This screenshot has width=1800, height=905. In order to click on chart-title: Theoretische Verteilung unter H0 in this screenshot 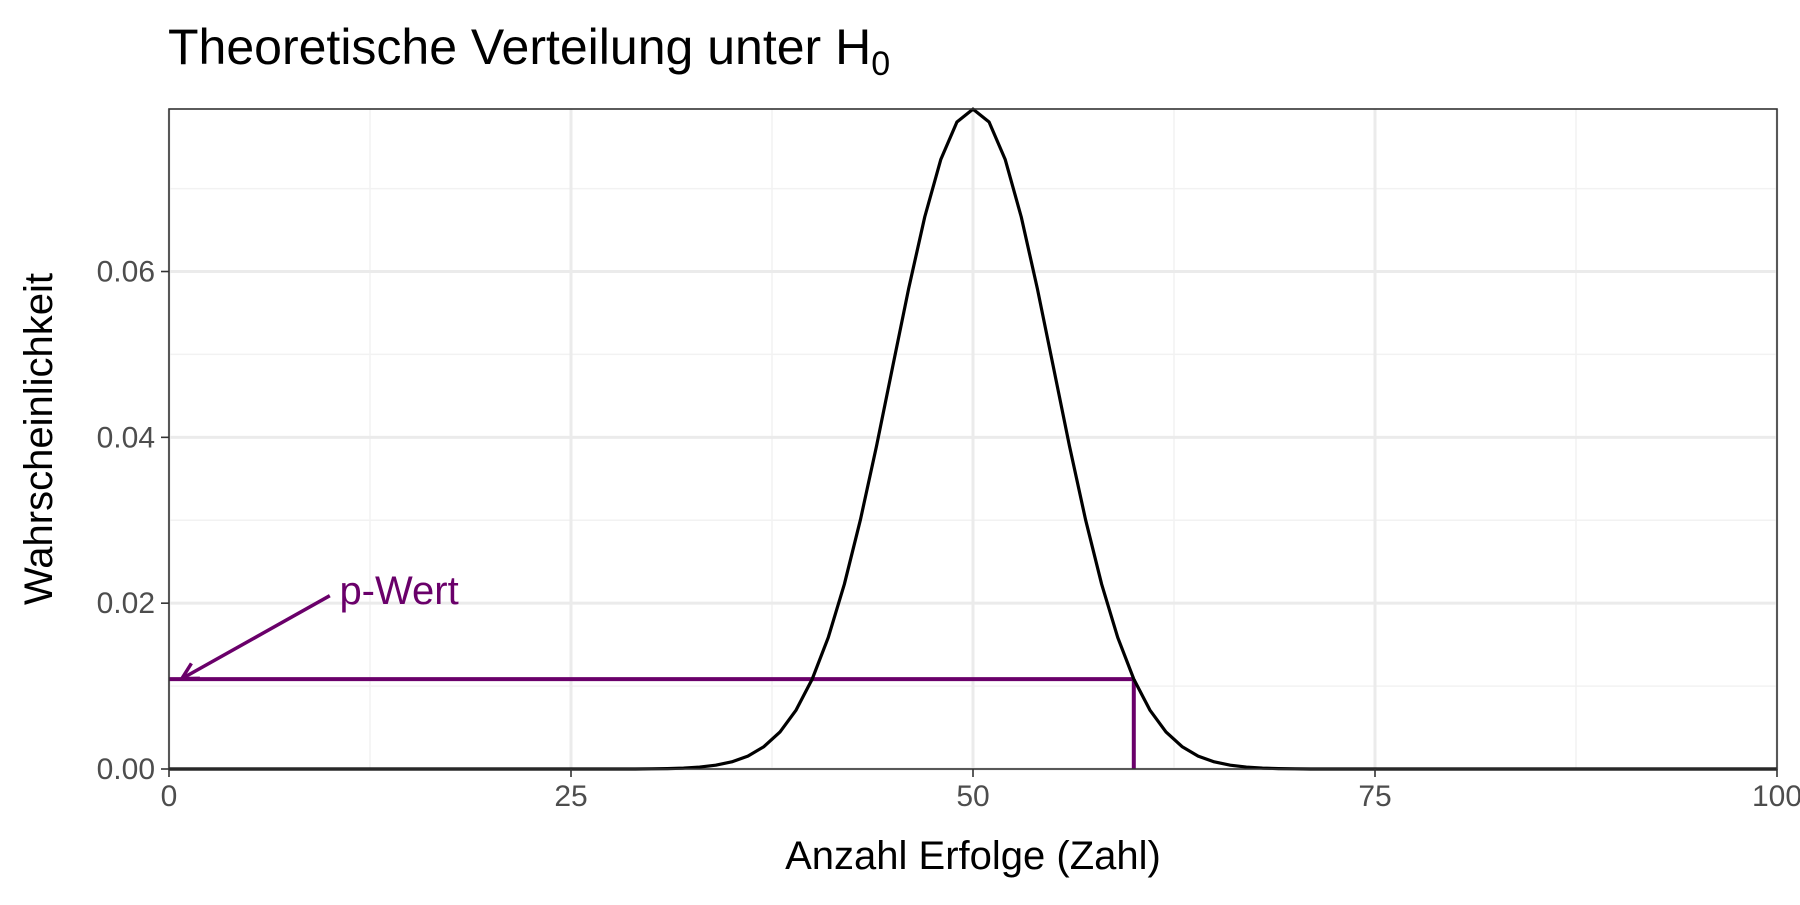, I will do `click(529, 51)`.